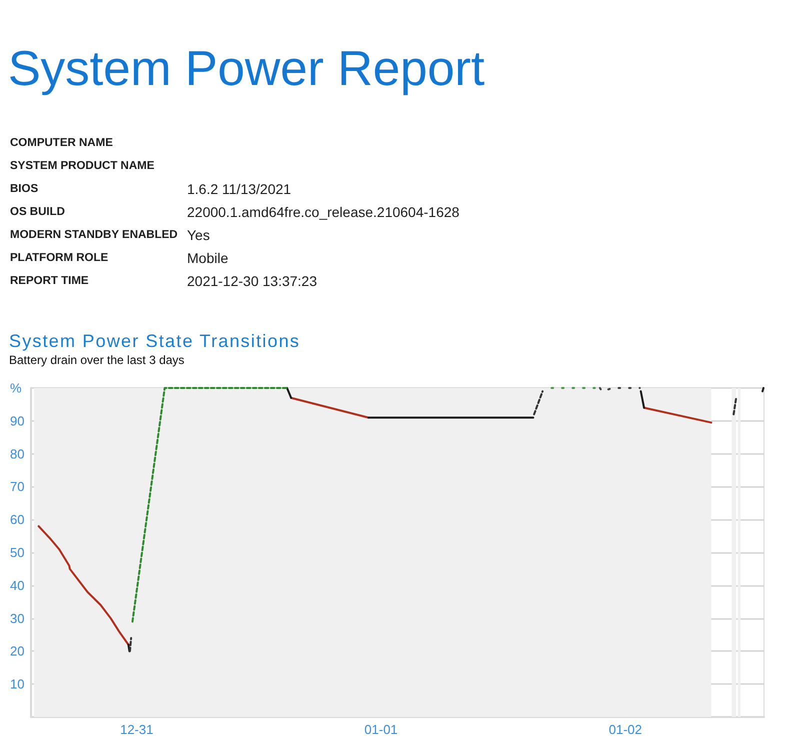  What do you see at coordinates (17, 618) in the screenshot?
I see `y-tick-label: 30` at bounding box center [17, 618].